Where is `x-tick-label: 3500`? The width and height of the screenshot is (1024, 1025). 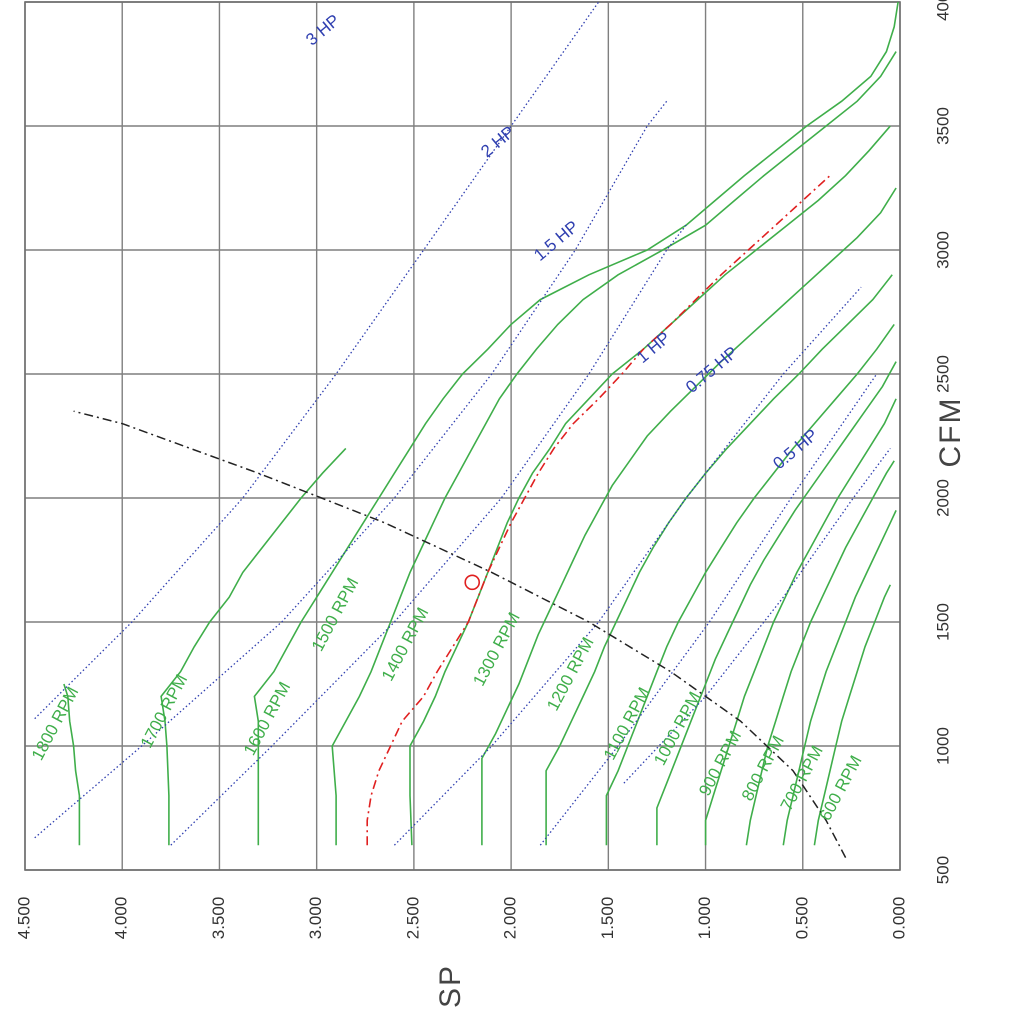 x-tick-label: 3500 is located at coordinates (942, 126).